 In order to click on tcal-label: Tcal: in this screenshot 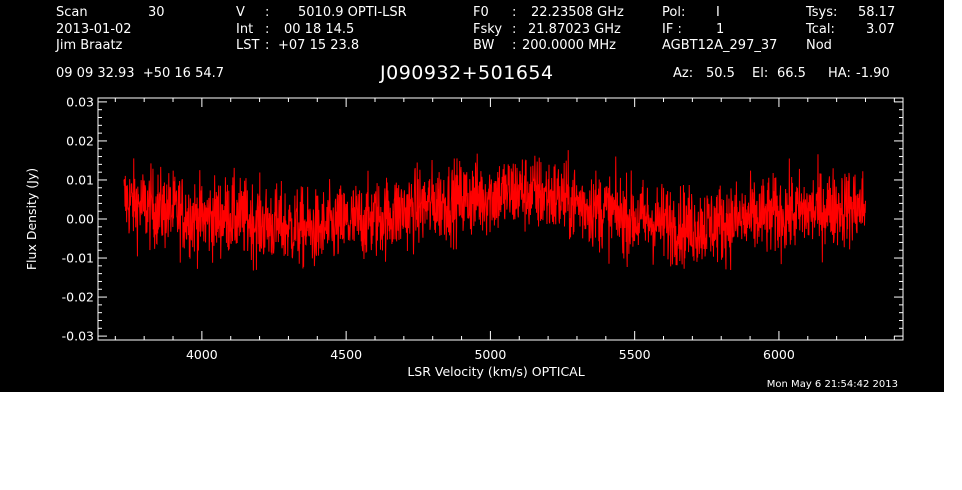, I will do `click(820, 29)`.